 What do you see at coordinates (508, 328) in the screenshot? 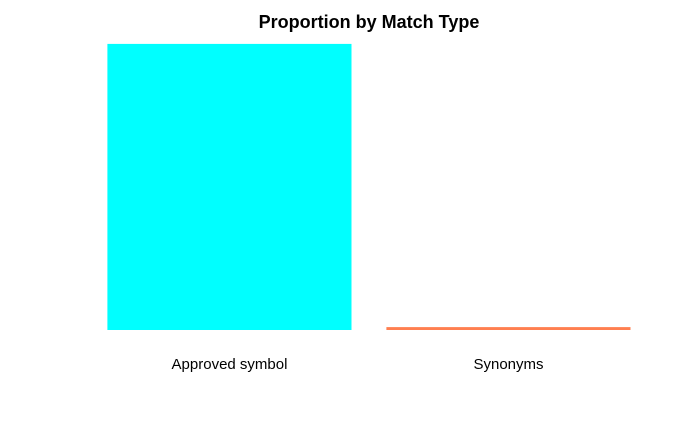
I see `bar-synonyms` at bounding box center [508, 328].